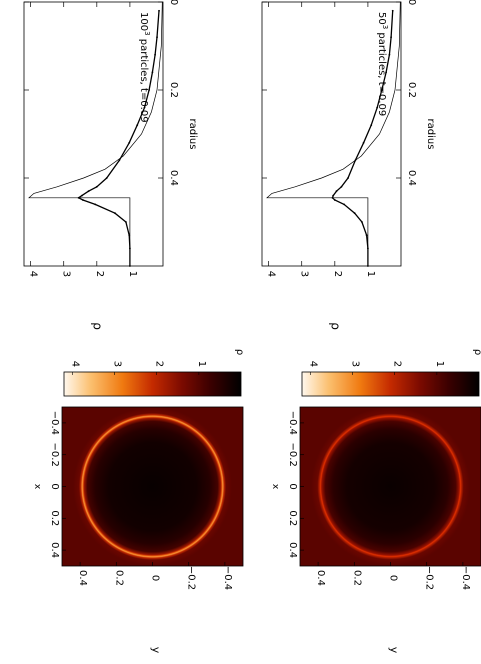 This screenshot has width=481, height=664. I want to click on density-tick-label: 3, so click(66, 274).